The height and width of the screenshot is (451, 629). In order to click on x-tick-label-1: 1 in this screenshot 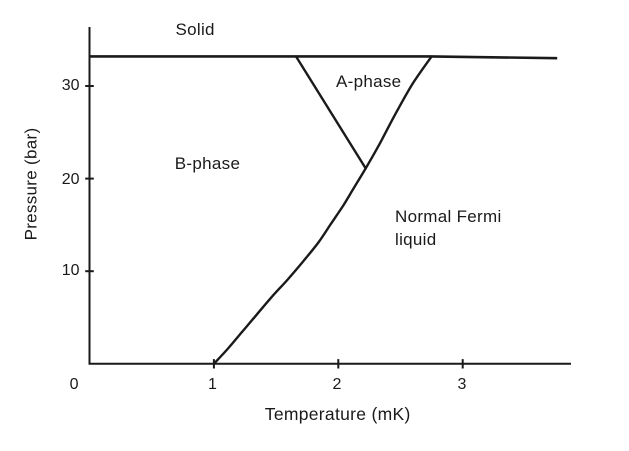, I will do `click(212, 384)`.